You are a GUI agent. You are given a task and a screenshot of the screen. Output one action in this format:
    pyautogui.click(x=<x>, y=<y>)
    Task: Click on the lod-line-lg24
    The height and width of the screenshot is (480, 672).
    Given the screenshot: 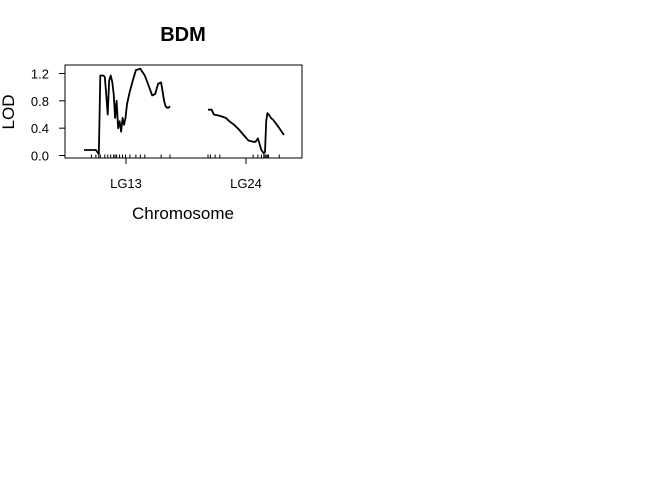 What is the action you would take?
    pyautogui.click(x=246, y=131)
    